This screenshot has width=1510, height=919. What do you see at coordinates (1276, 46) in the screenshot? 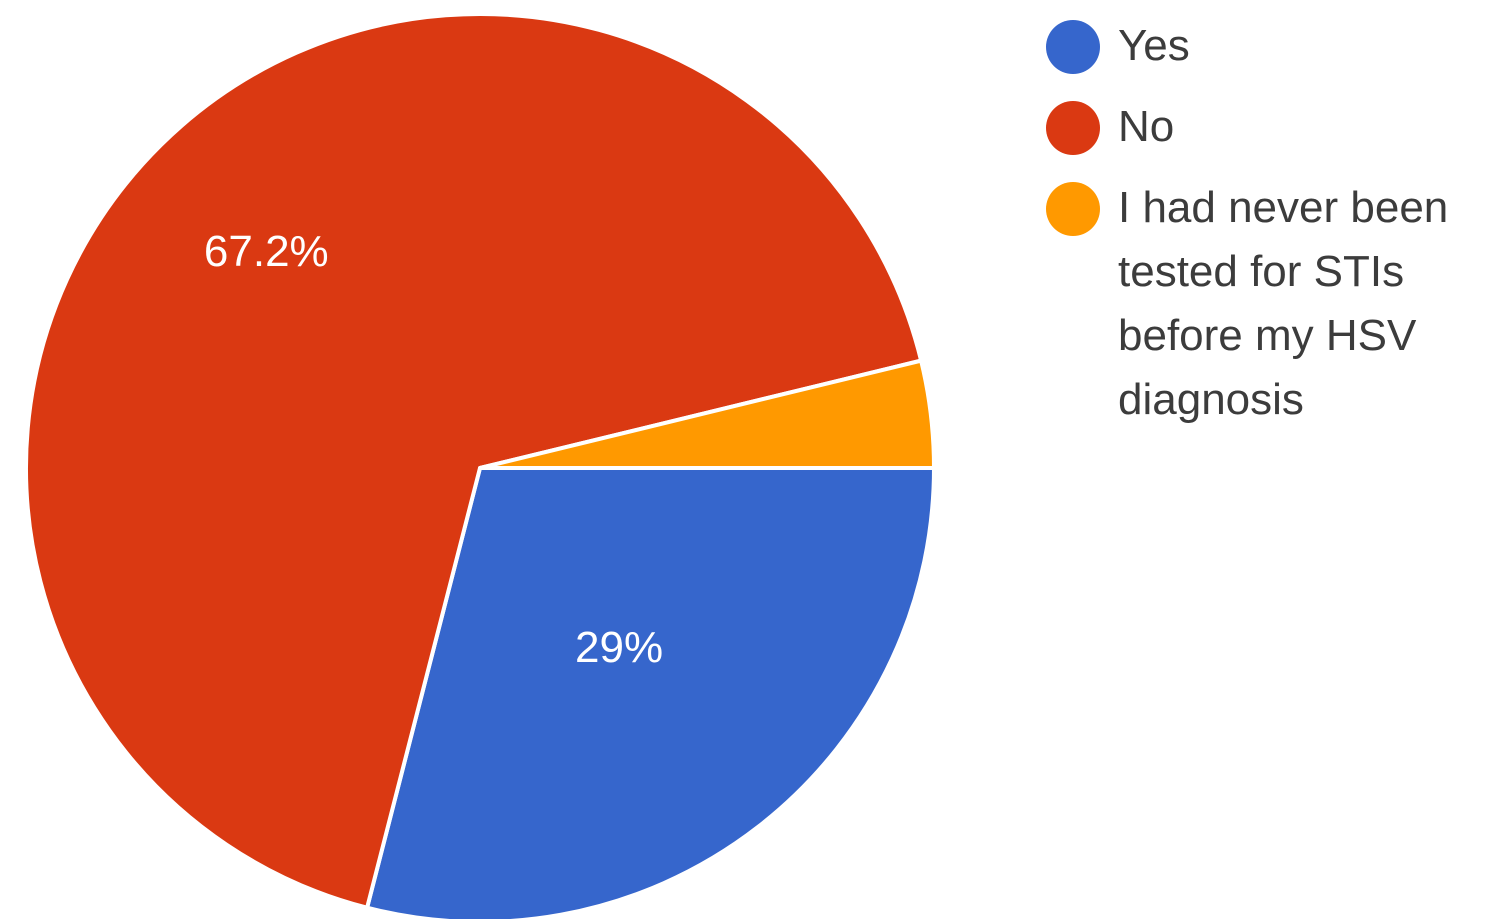
I see `legend-item-0: Yes` at bounding box center [1276, 46].